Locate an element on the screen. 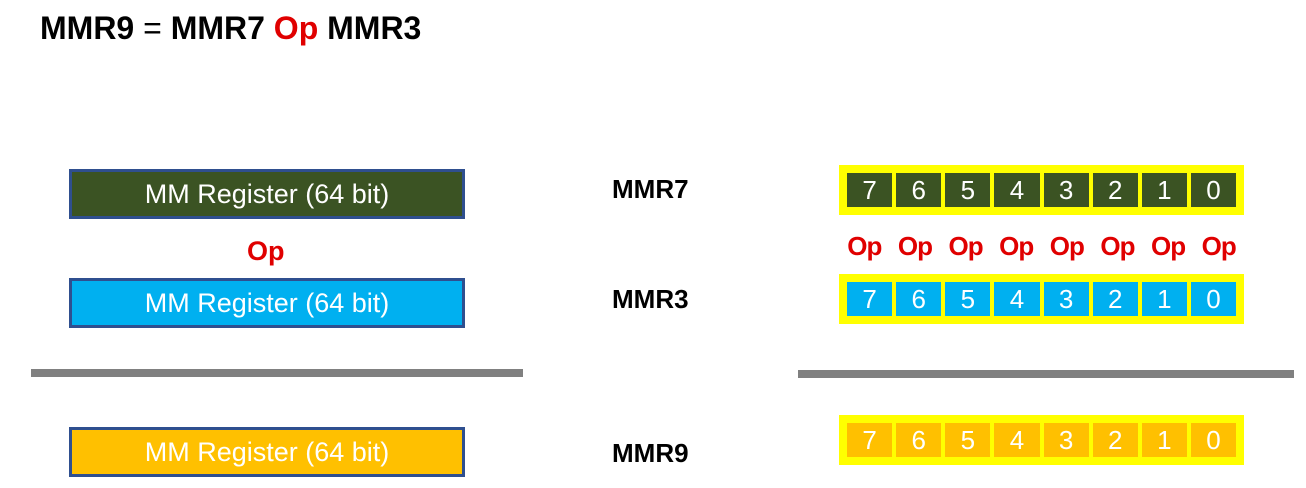 This screenshot has width=1306, height=488. title-rhs1: MMR7 is located at coordinates (217, 28).